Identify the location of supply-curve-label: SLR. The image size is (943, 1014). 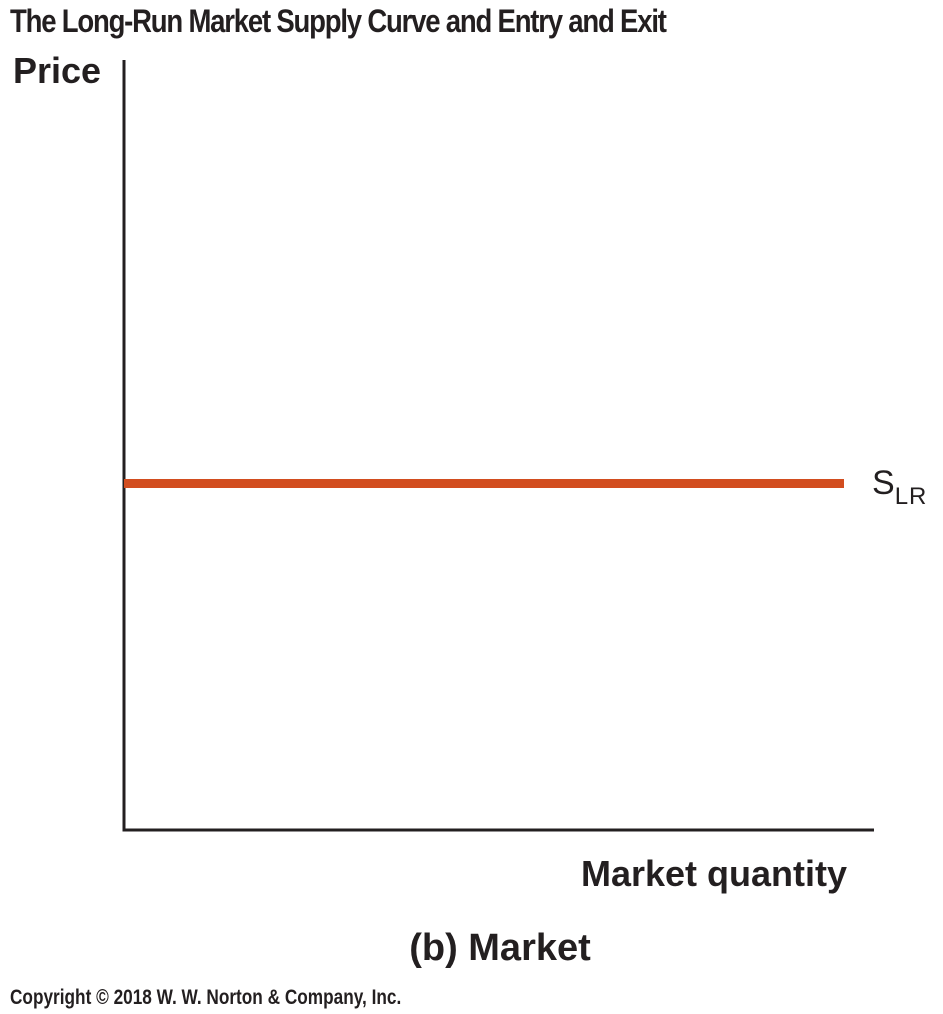
(899, 490).